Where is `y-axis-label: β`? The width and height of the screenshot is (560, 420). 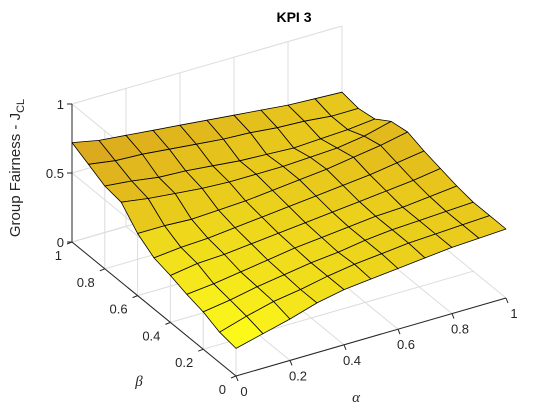
y-axis-label: β is located at coordinates (138, 382).